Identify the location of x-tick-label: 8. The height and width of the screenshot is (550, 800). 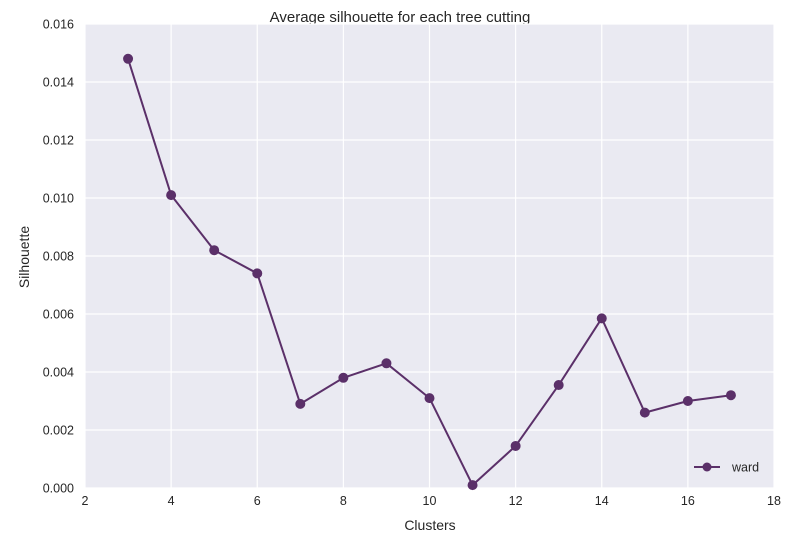
(343, 501).